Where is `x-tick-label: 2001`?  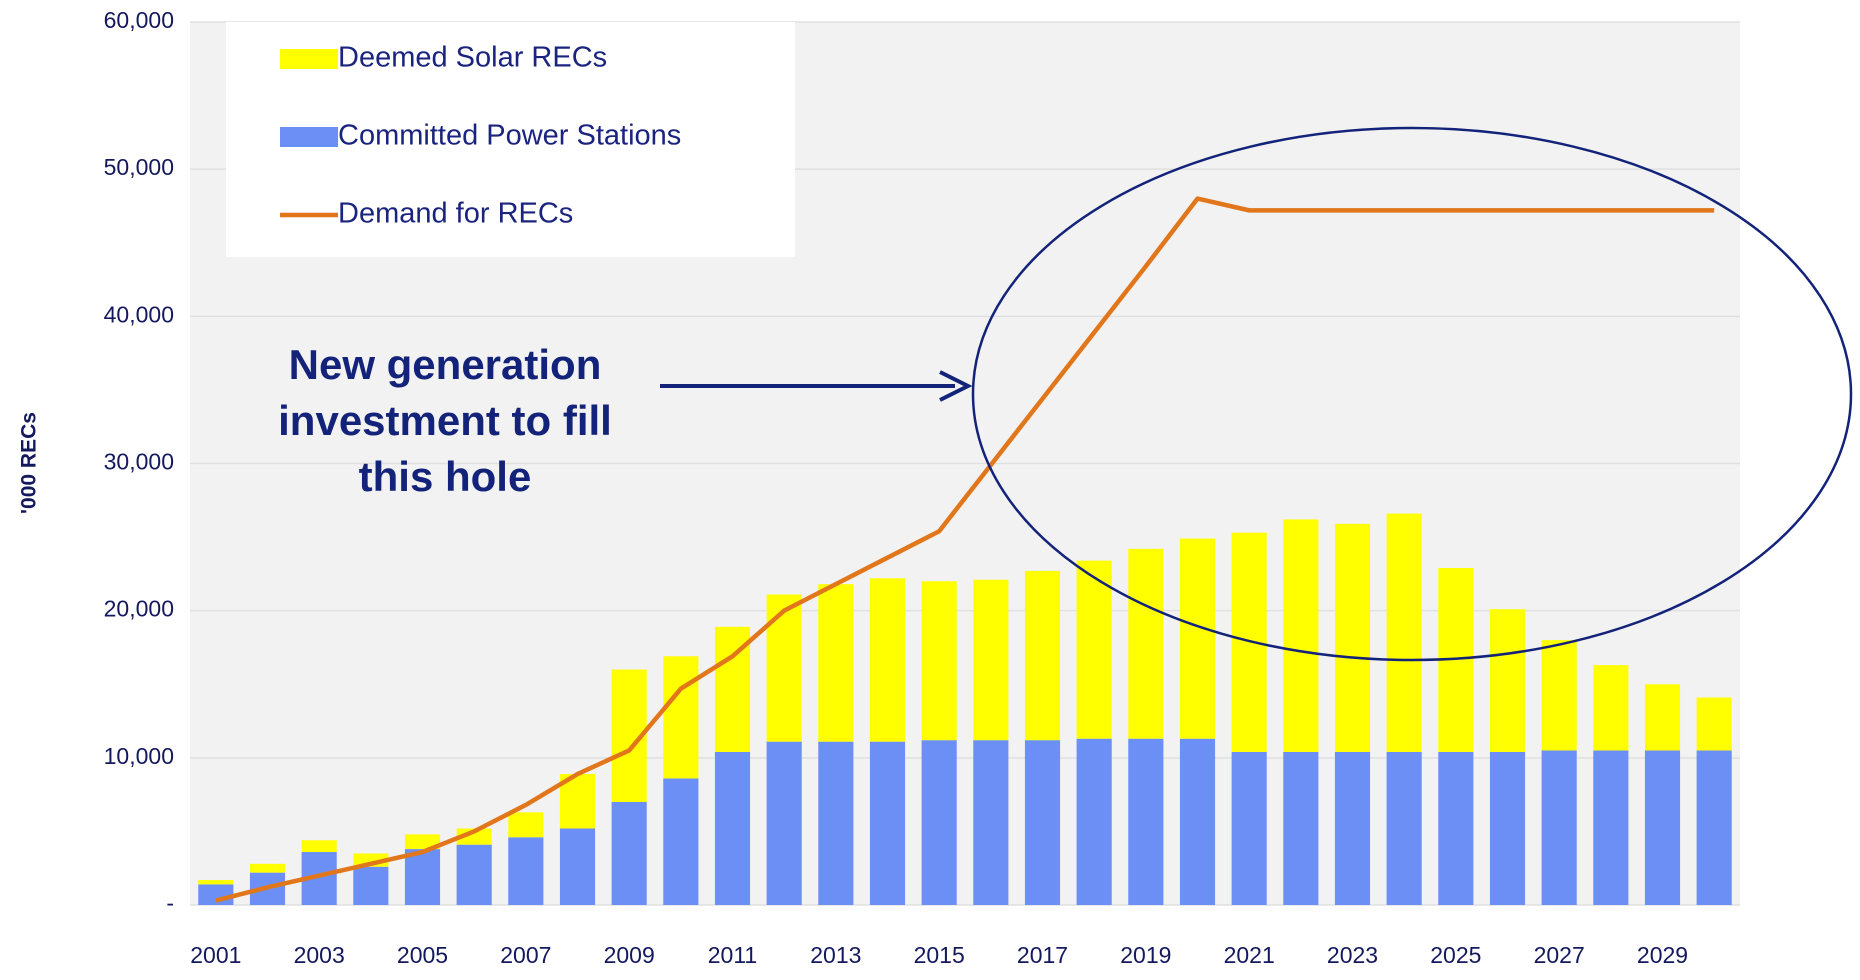
x-tick-label: 2001 is located at coordinates (215, 955).